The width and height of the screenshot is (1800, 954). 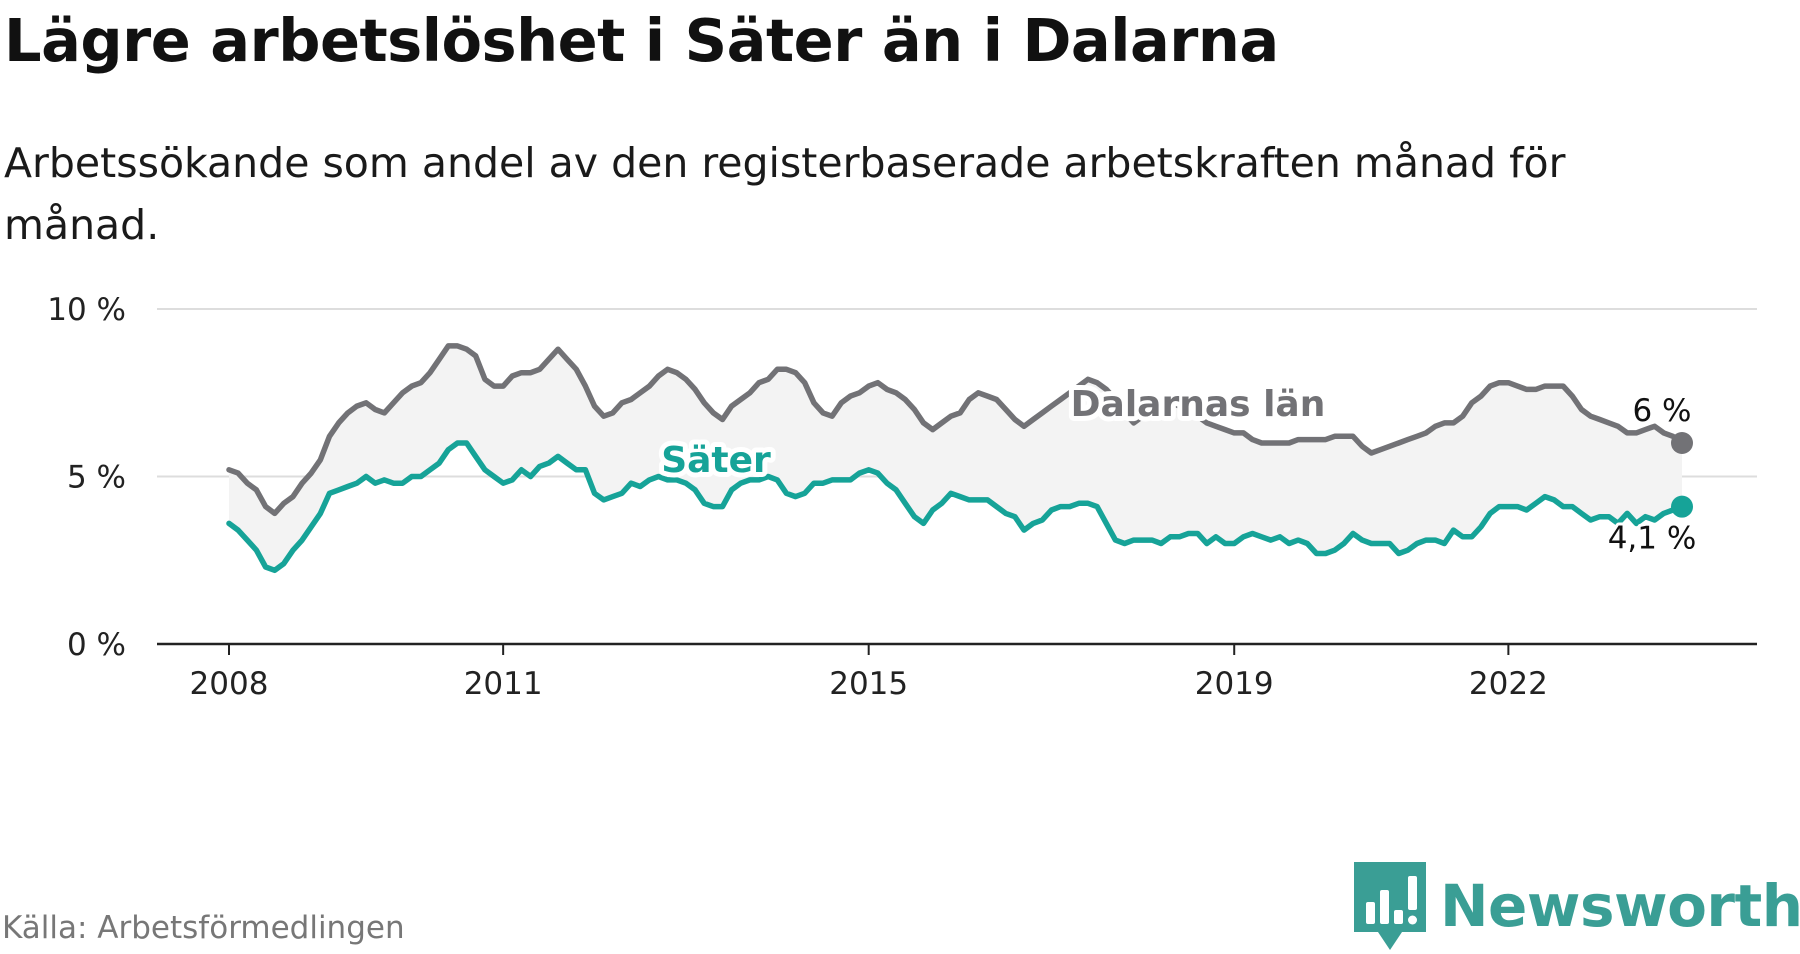 I want to click on chart-title: Lägre arbetslöshet i Säter än i Dalarna, so click(x=641, y=40).